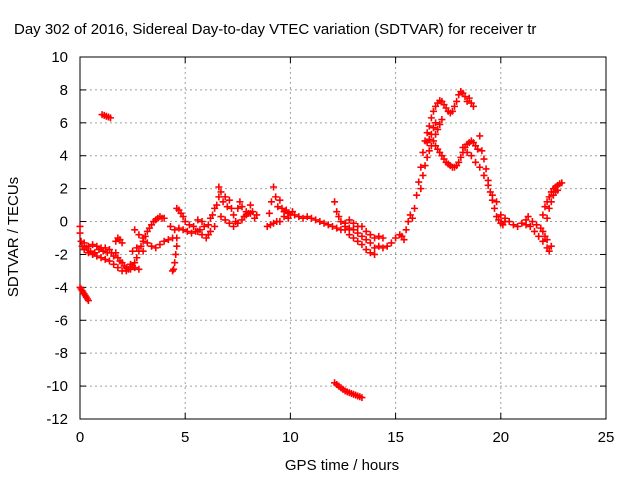 This screenshot has width=640, height=480. I want to click on y-tick-label: -8, so click(61, 353).